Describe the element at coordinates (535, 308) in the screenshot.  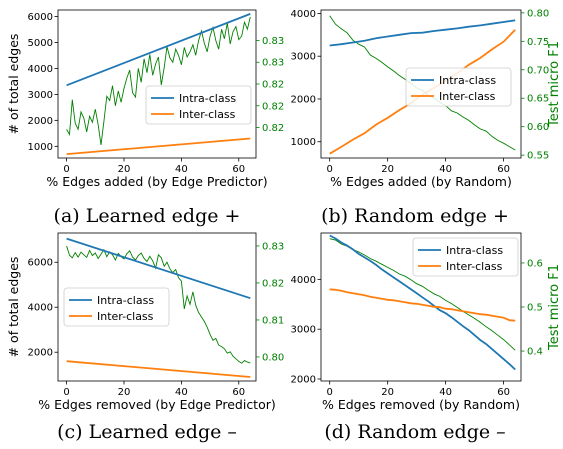
I see `y2-tick-label: 0.5` at that location.